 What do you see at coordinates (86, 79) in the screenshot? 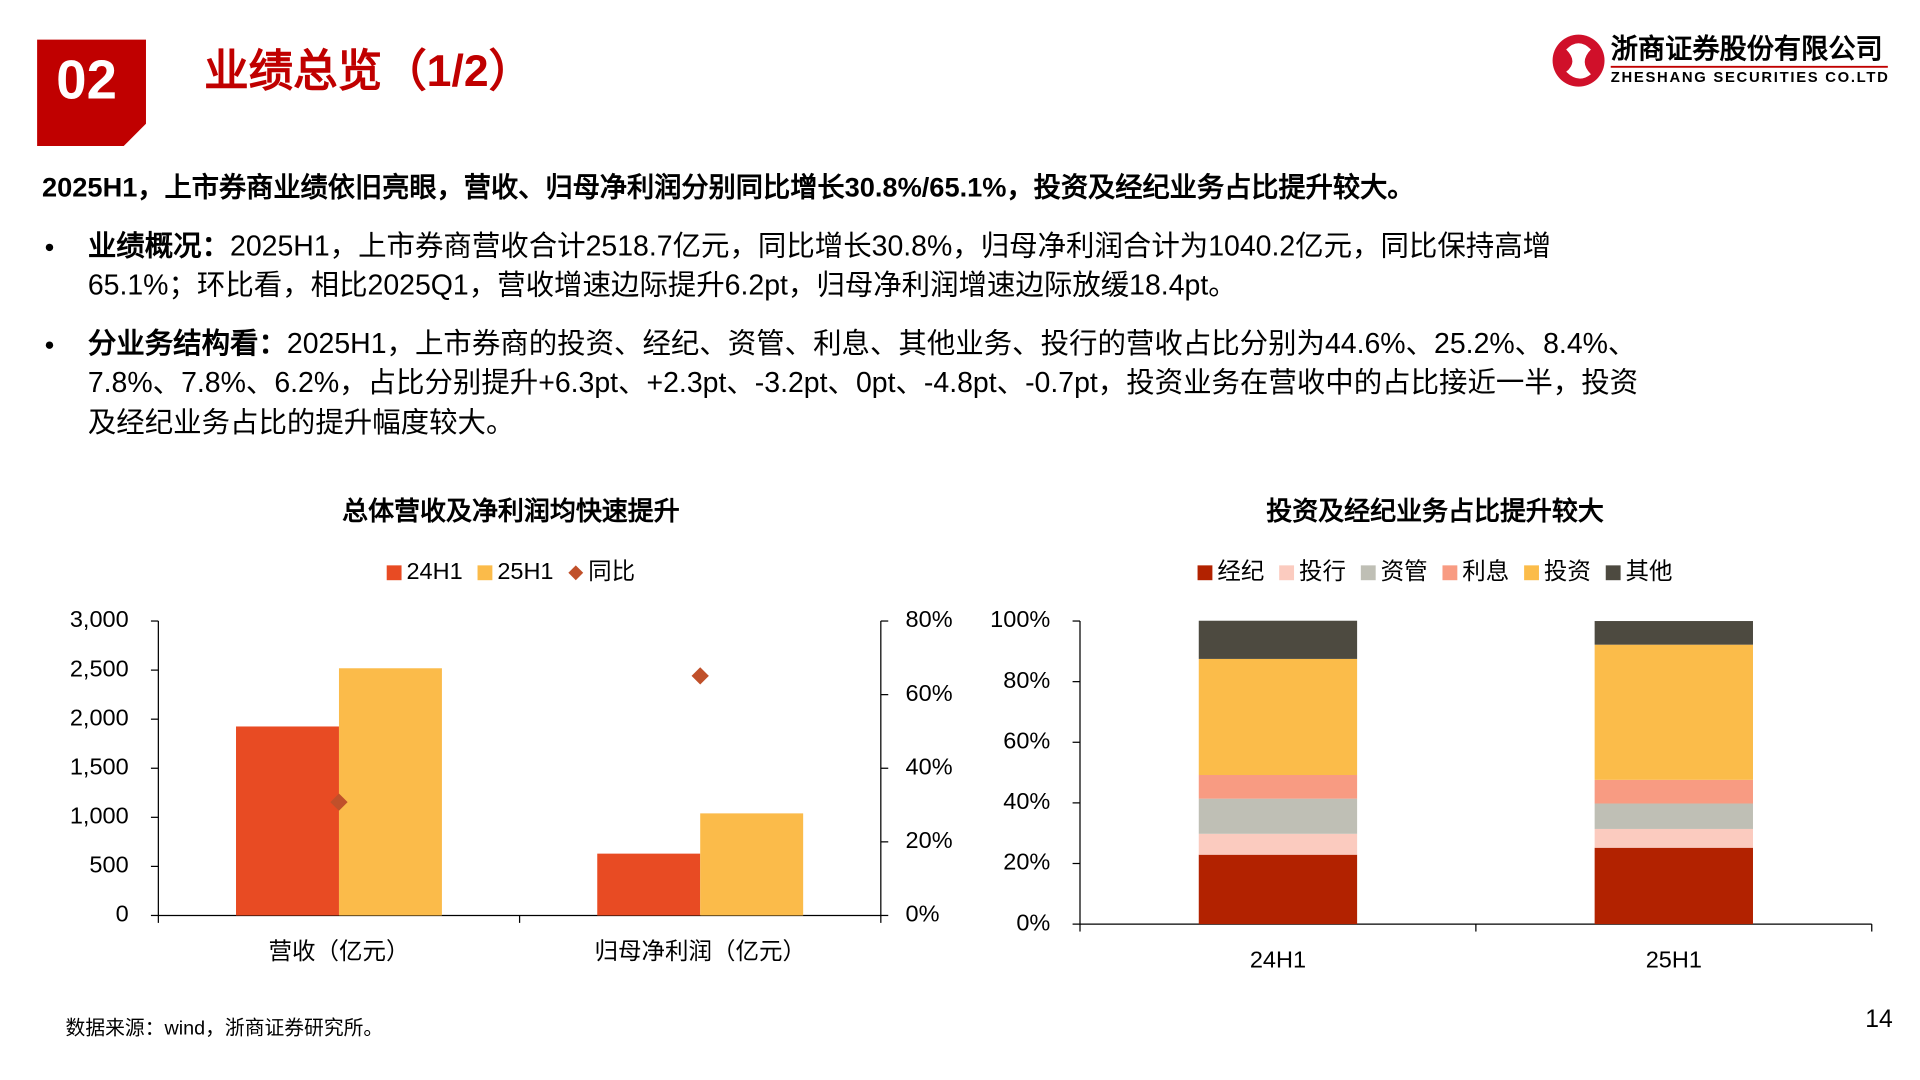
I see `section-number: 02` at bounding box center [86, 79].